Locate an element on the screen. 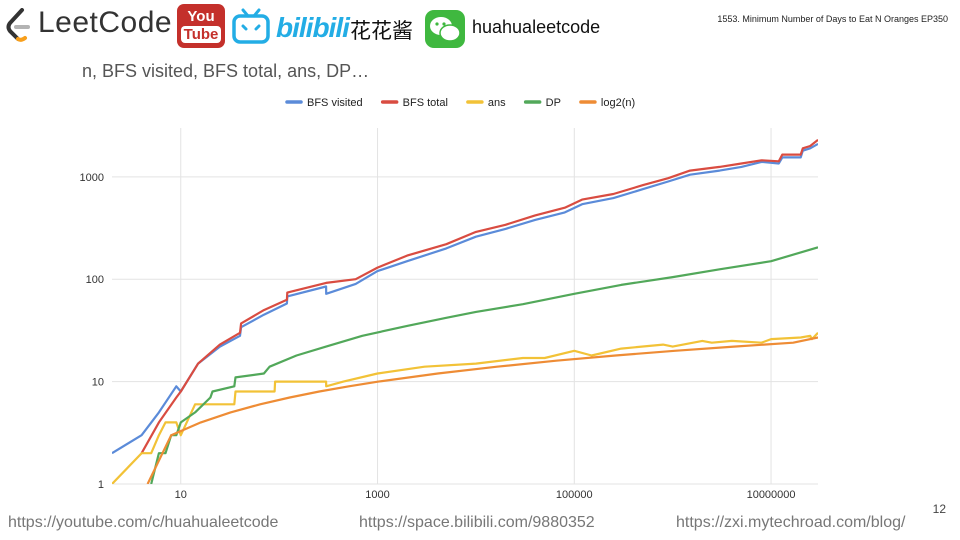 The height and width of the screenshot is (540, 960). y-tick-label: 1000 is located at coordinates (92, 178).